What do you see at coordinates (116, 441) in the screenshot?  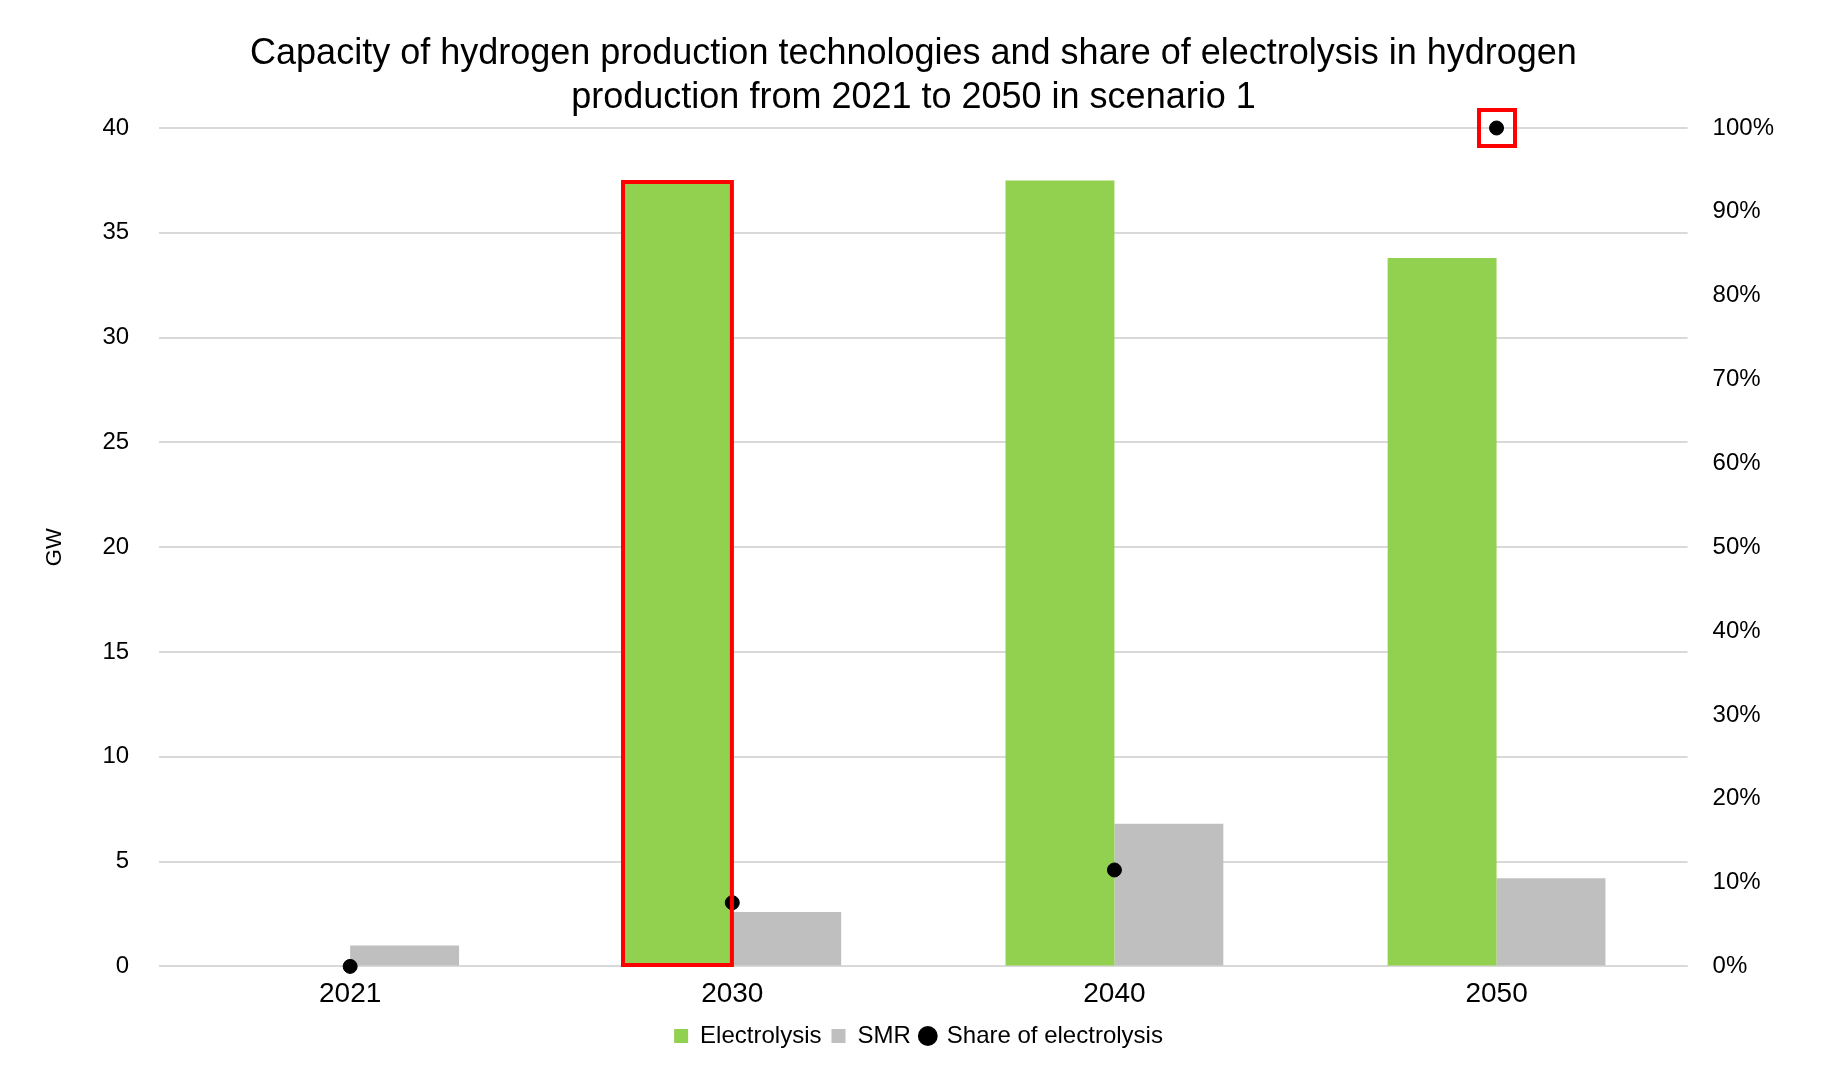 I see `y-tick-label: 25` at bounding box center [116, 441].